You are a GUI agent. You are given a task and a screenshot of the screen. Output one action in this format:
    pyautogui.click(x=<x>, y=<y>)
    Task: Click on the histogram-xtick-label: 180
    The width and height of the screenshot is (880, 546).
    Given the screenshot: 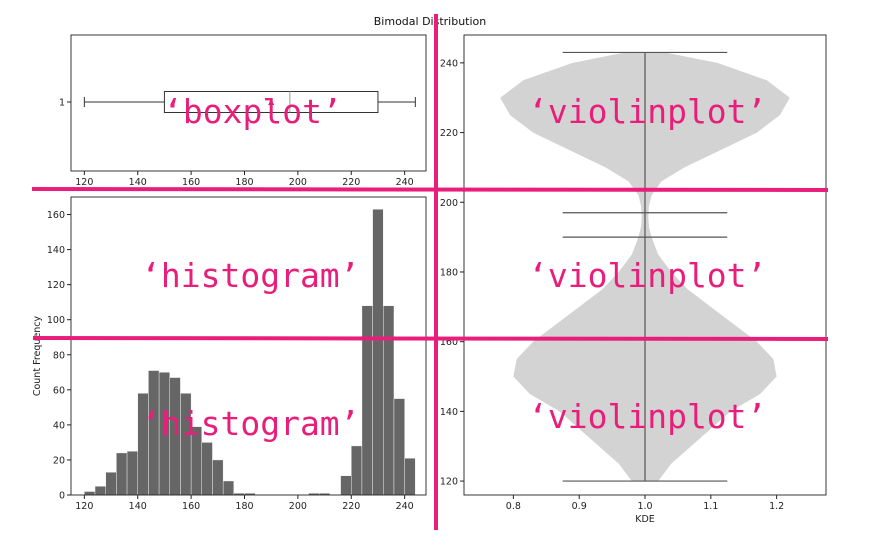 What is the action you would take?
    pyautogui.click(x=244, y=506)
    